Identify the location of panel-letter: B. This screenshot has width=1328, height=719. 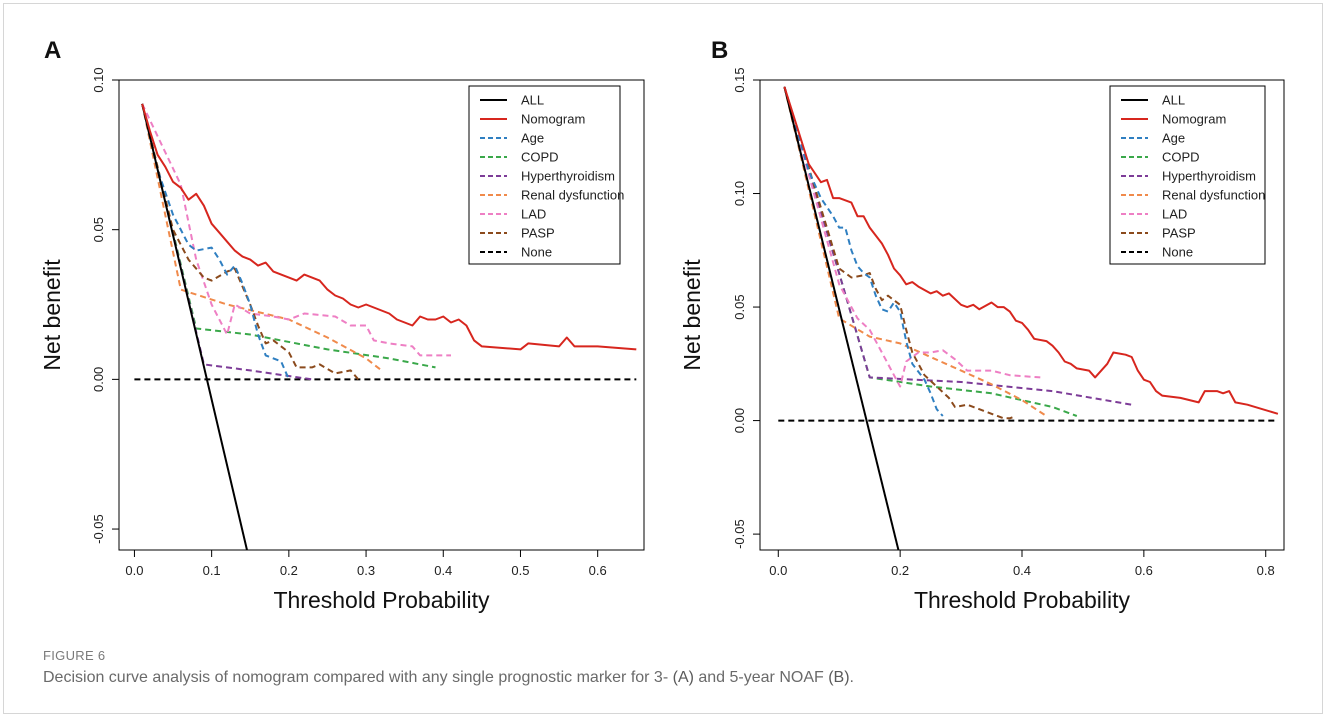
(719, 50).